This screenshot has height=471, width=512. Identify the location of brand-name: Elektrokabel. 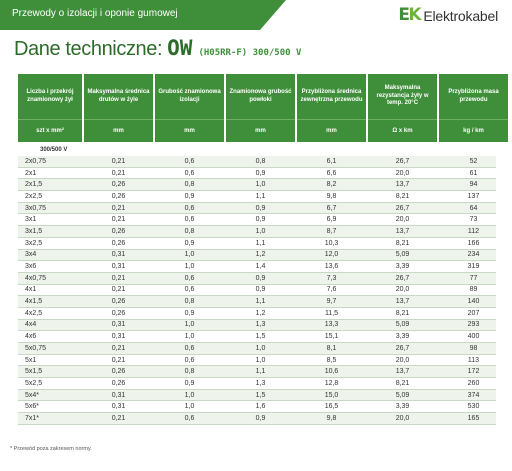
(460, 16).